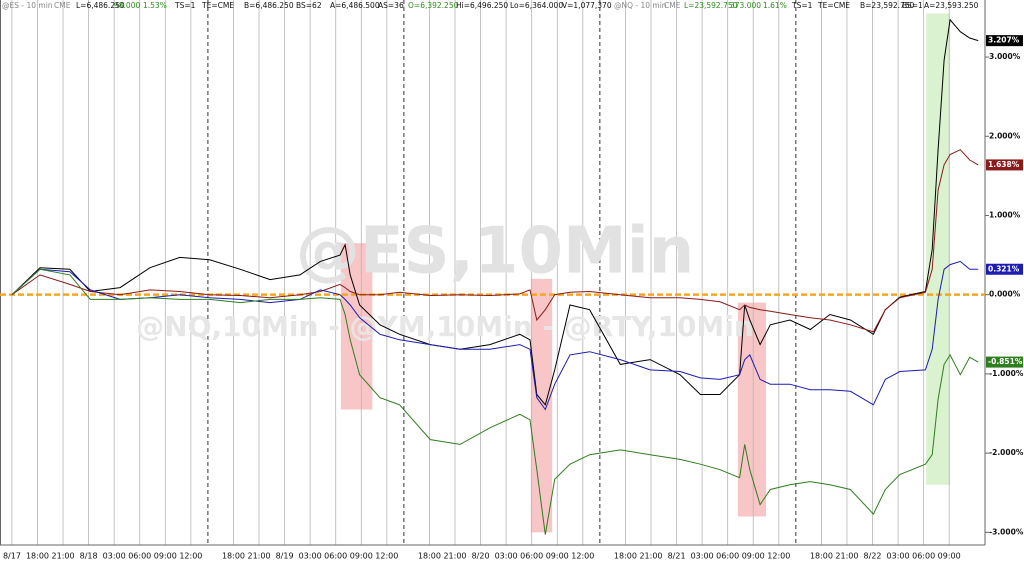  What do you see at coordinates (355, 5) in the screenshot?
I see `header-item: A=6,486.500` at bounding box center [355, 5].